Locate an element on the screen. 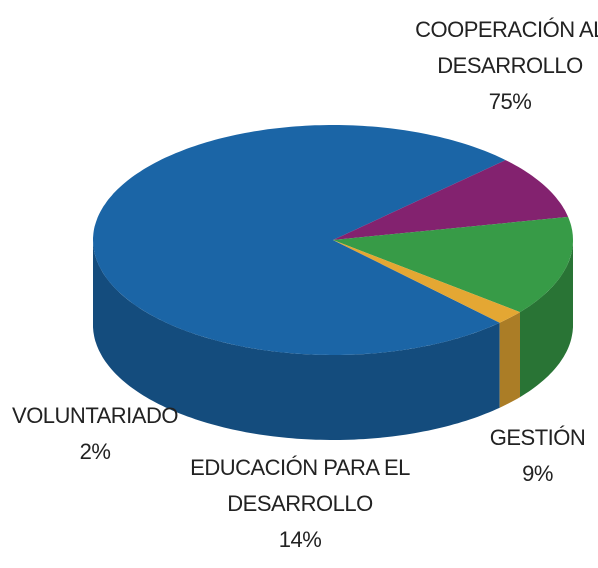  slice-label: EDUCACIÓN PARA EL DESARROLLO 14% is located at coordinates (300, 504).